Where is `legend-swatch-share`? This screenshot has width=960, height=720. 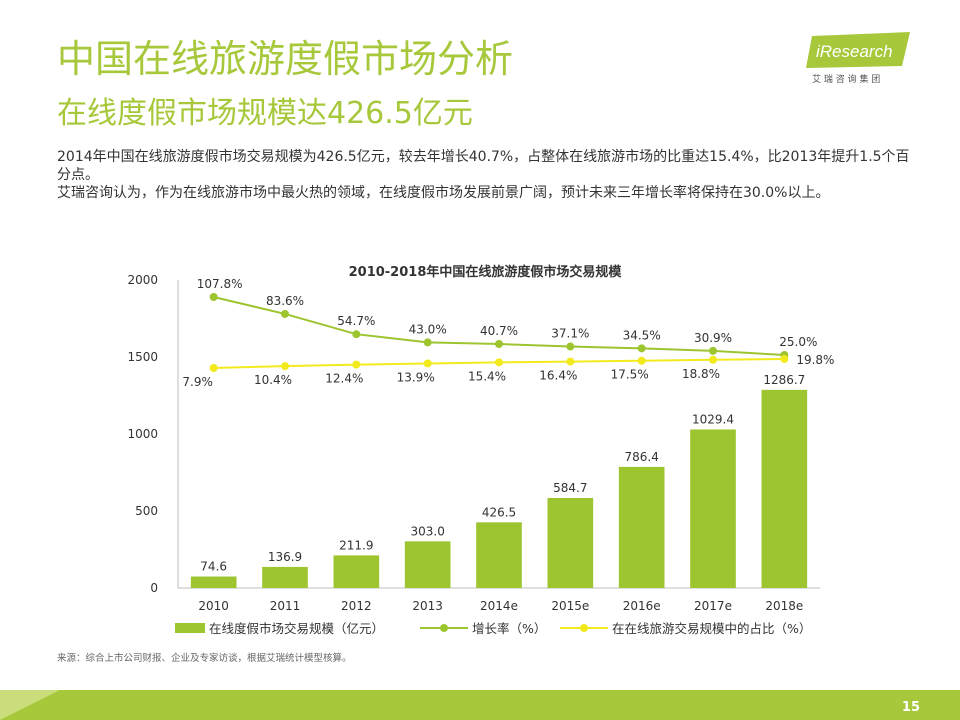 legend-swatch-share is located at coordinates (584, 627).